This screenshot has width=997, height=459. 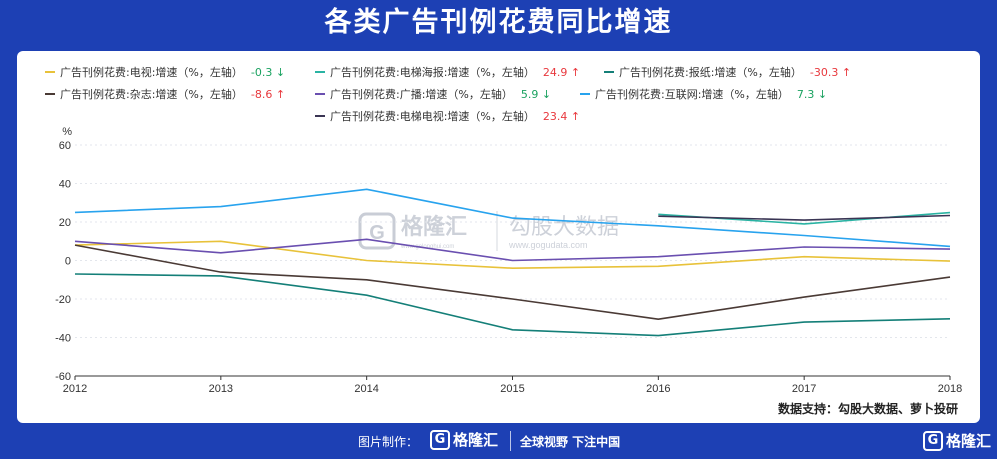 What do you see at coordinates (65, 185) in the screenshot?
I see `y-tick-label: 40` at bounding box center [65, 185].